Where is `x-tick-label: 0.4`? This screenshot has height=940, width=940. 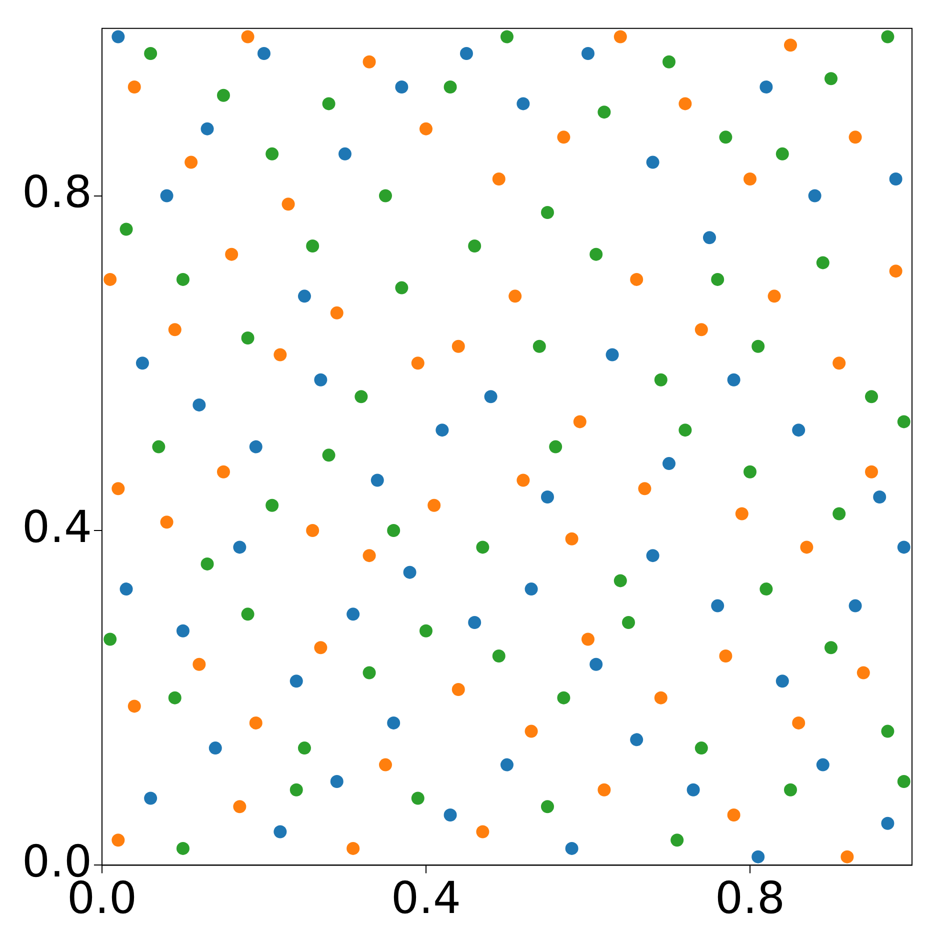
x-tick-label: 0.4 is located at coordinates (425, 898).